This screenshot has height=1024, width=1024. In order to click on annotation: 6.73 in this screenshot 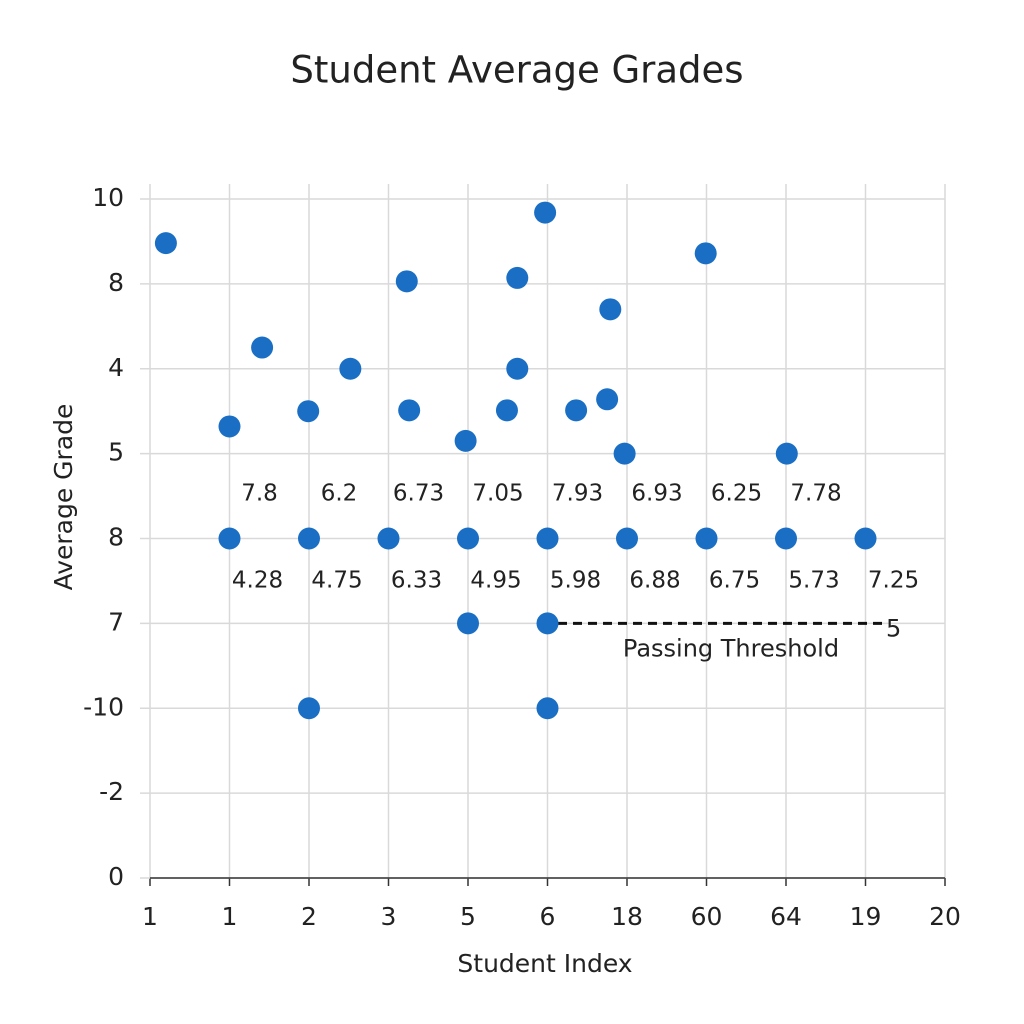, I will do `click(418, 494)`.